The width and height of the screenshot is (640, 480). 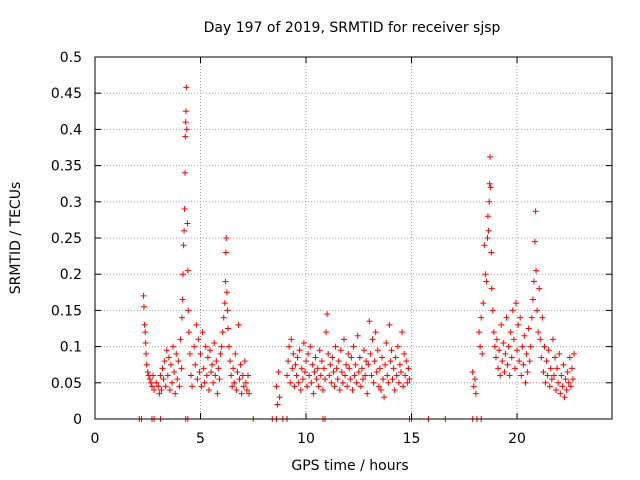 What do you see at coordinates (66, 167) in the screenshot?
I see `y-tick-label: 0.35` at bounding box center [66, 167].